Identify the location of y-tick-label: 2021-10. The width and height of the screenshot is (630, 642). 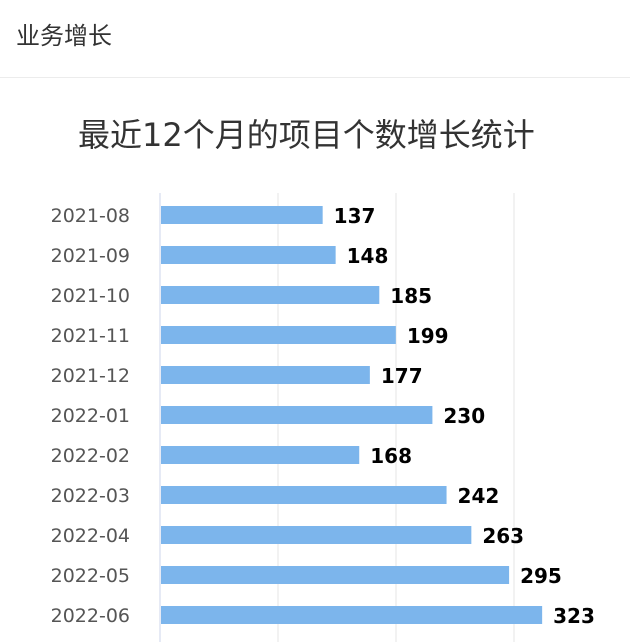
(90, 296).